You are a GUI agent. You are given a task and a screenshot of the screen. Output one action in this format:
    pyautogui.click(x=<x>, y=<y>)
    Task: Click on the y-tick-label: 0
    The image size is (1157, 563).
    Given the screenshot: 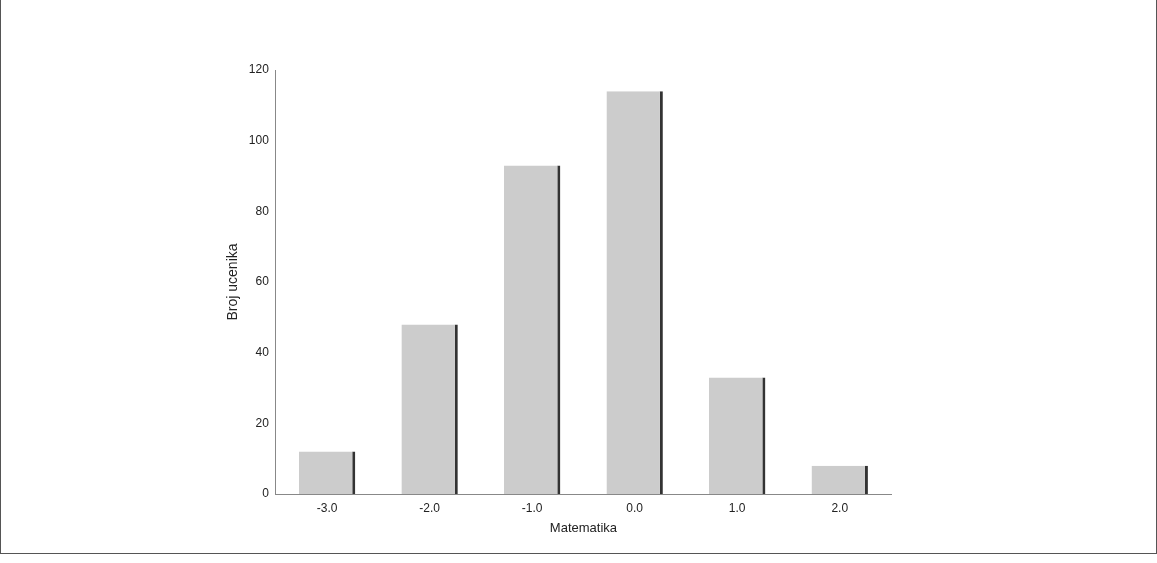 What is the action you would take?
    pyautogui.click(x=266, y=493)
    